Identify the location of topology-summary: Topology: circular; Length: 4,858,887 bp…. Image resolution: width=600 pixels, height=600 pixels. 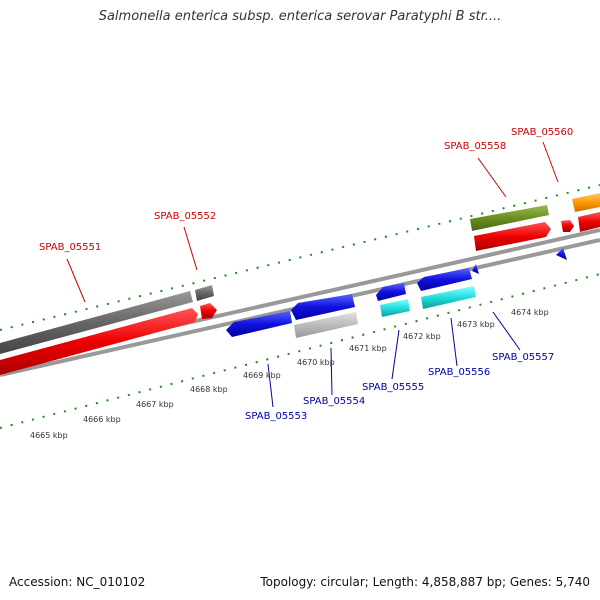
(425, 582).